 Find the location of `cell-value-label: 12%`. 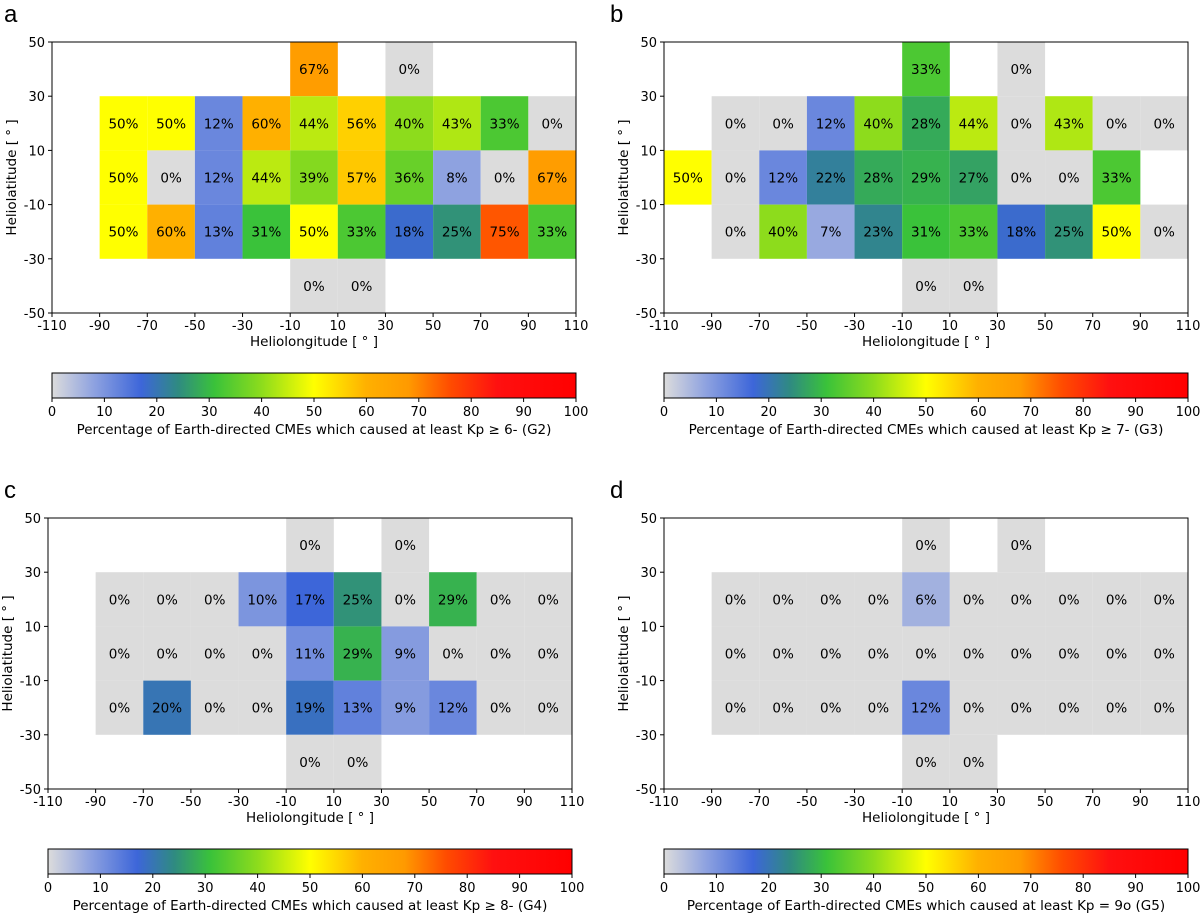

cell-value-label: 12% is located at coordinates (926, 709).